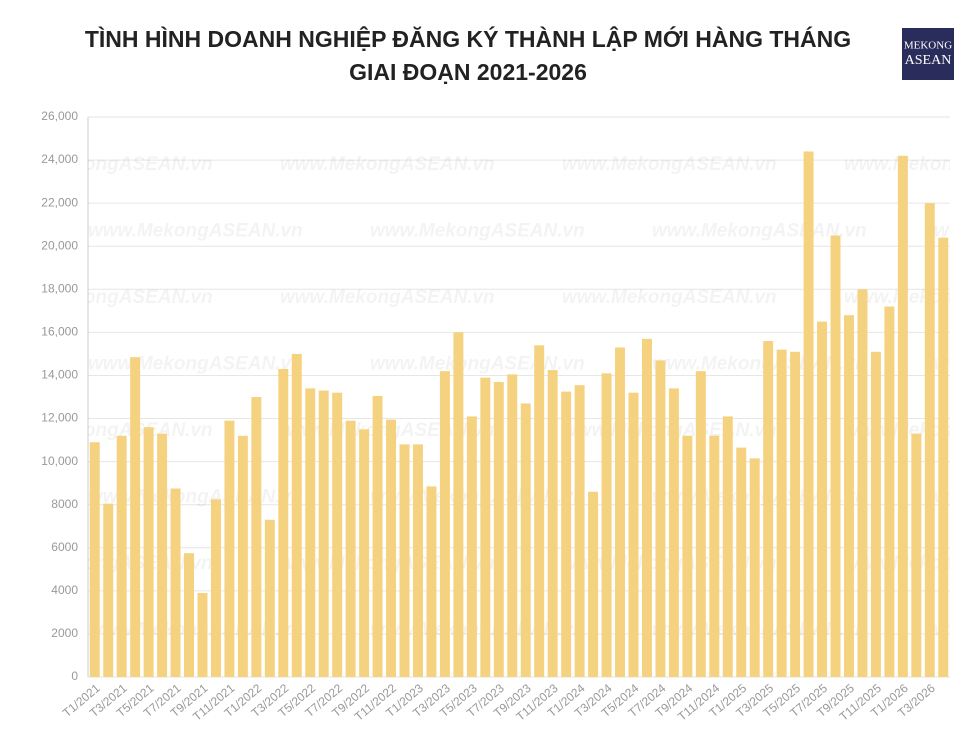 This screenshot has height=748, width=978. Describe the element at coordinates (64, 590) in the screenshot. I see `y-tick-label: 4000` at that location.